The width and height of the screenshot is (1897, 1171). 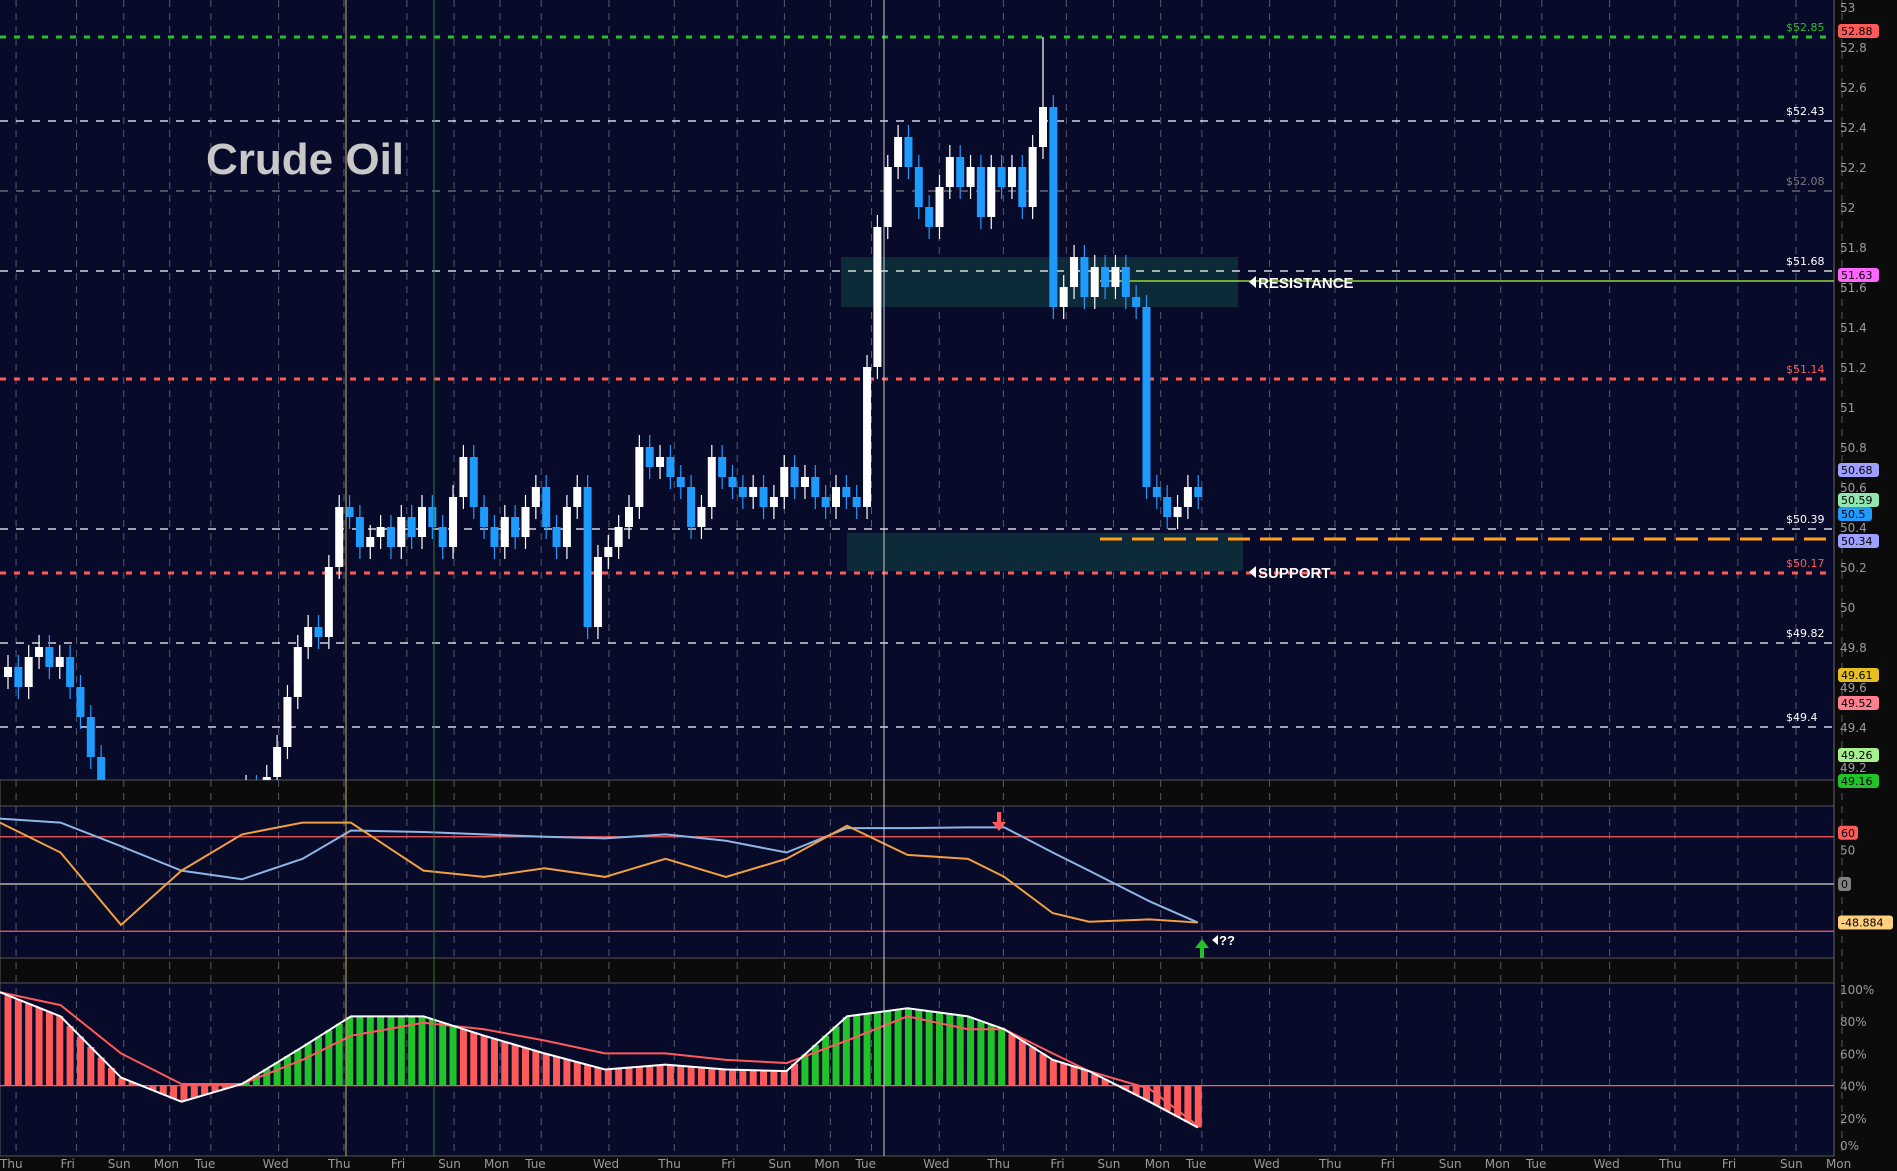 What do you see at coordinates (1853, 1087) in the screenshot?
I see `stochastic-tick-label: 40%` at bounding box center [1853, 1087].